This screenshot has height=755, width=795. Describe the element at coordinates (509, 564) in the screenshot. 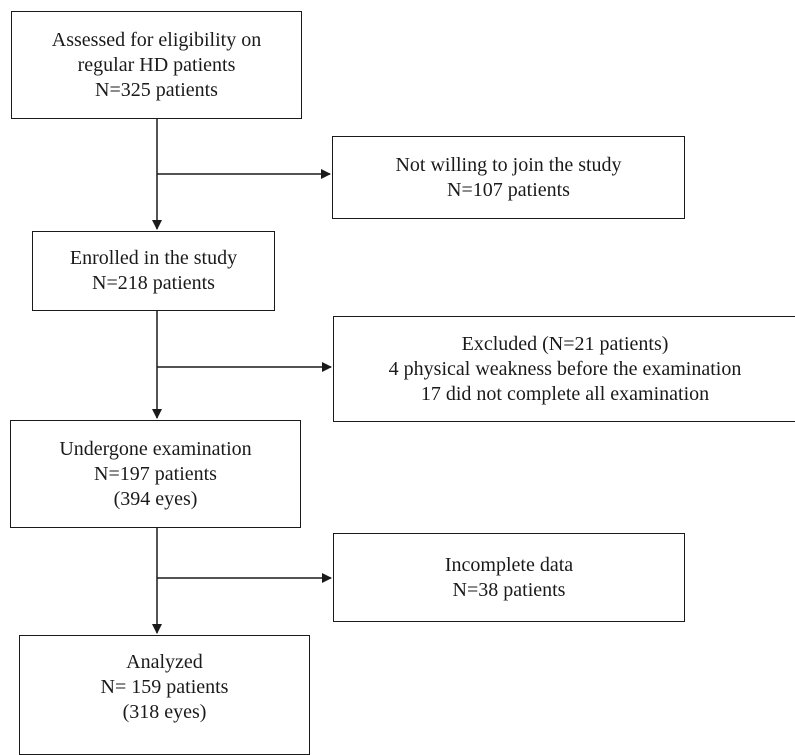

I see `incomplete-label: Incomplete data` at that location.